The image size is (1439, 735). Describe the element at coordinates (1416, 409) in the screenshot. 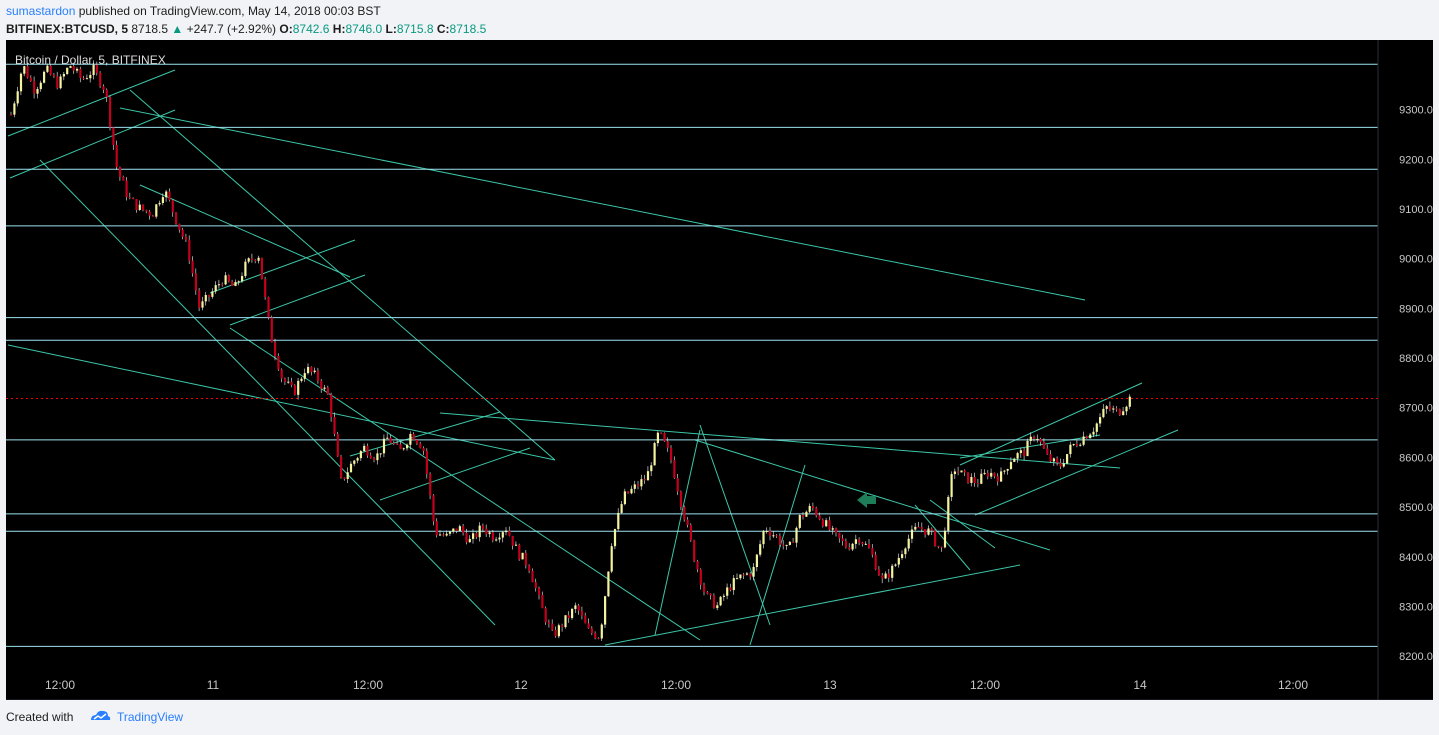

I see `y-tick-label-6: 8700.0` at that location.